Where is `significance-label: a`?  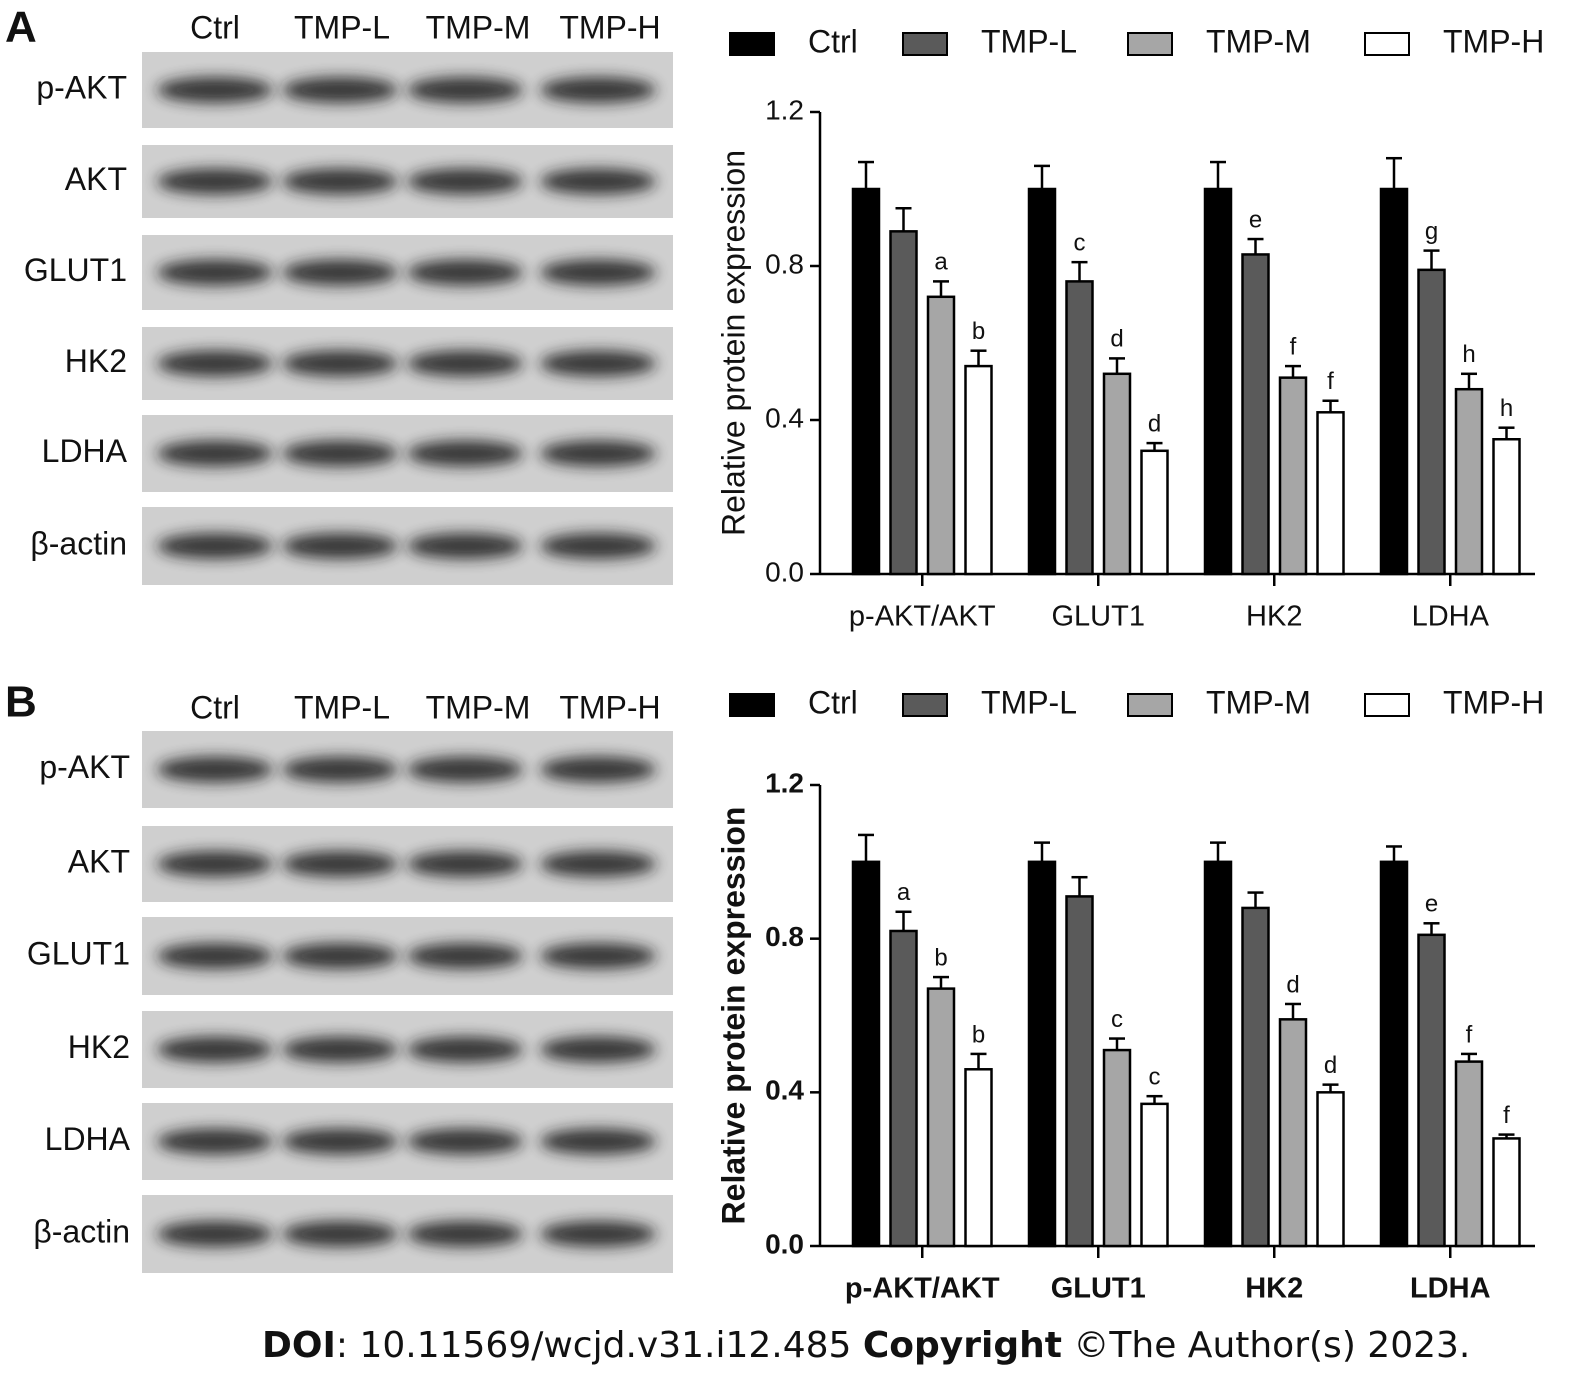 significance-label: a is located at coordinates (904, 892).